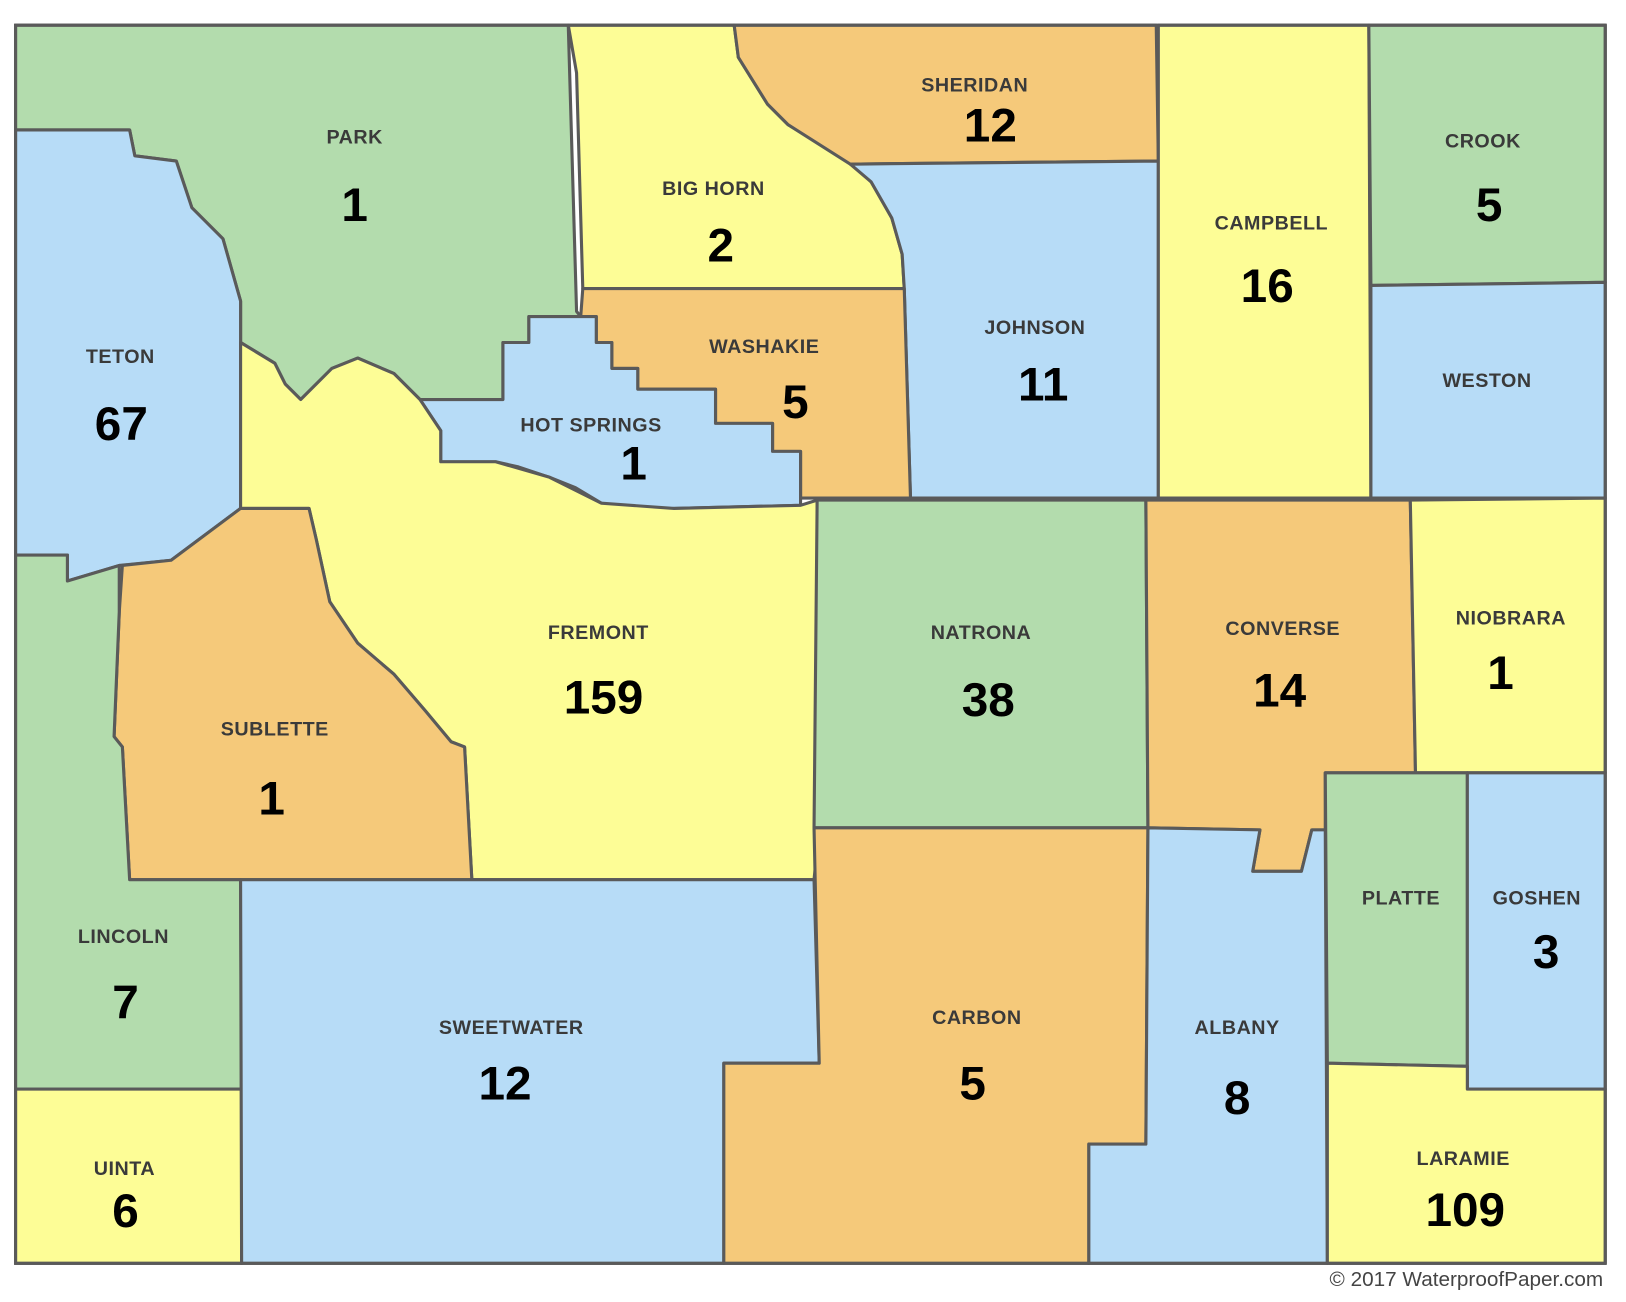  Describe the element at coordinates (1463, 1159) in the screenshot. I see `county-name-laramie: LARAMIE` at that location.